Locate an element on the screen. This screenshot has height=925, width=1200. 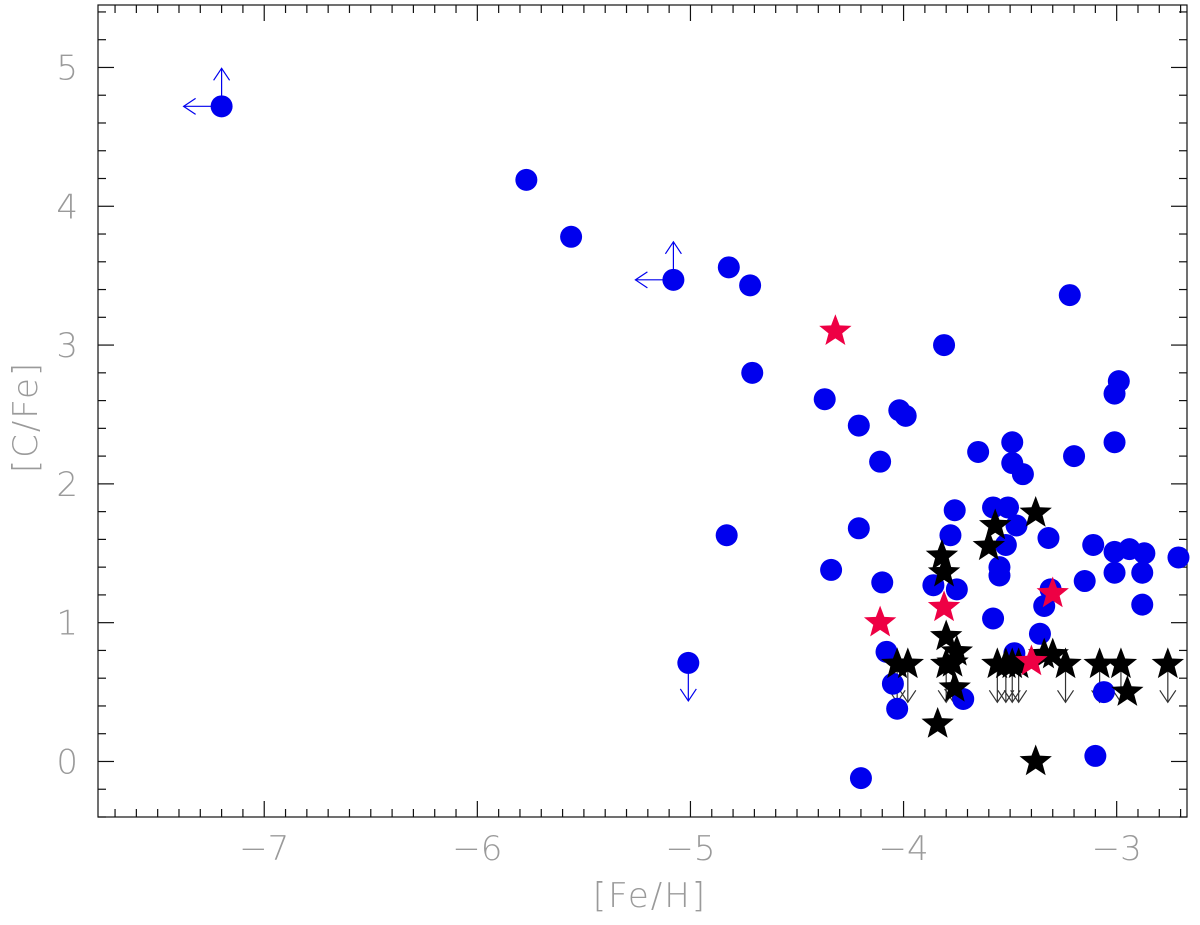
x-tick-label: −7 is located at coordinates (264, 849).